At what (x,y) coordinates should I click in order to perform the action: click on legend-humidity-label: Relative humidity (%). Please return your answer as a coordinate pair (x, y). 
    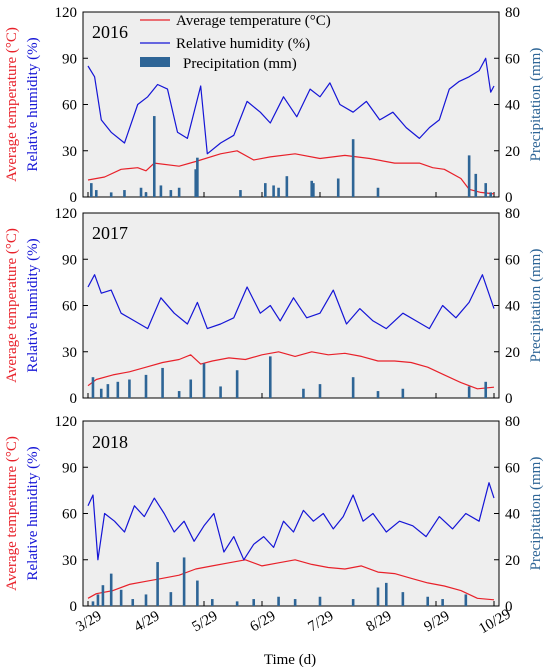
    Looking at the image, I should click on (243, 44).